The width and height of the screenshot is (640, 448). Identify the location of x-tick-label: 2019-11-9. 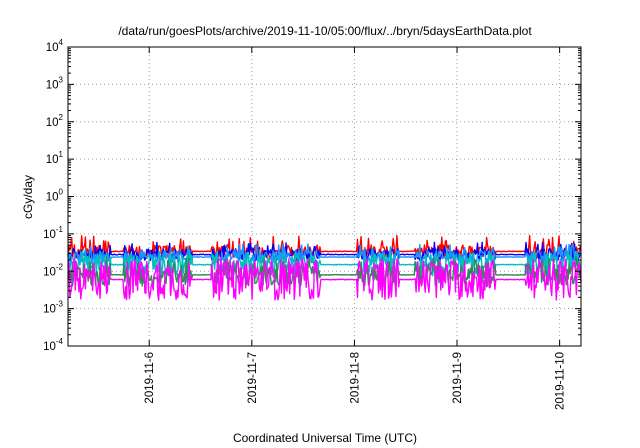
(458, 378).